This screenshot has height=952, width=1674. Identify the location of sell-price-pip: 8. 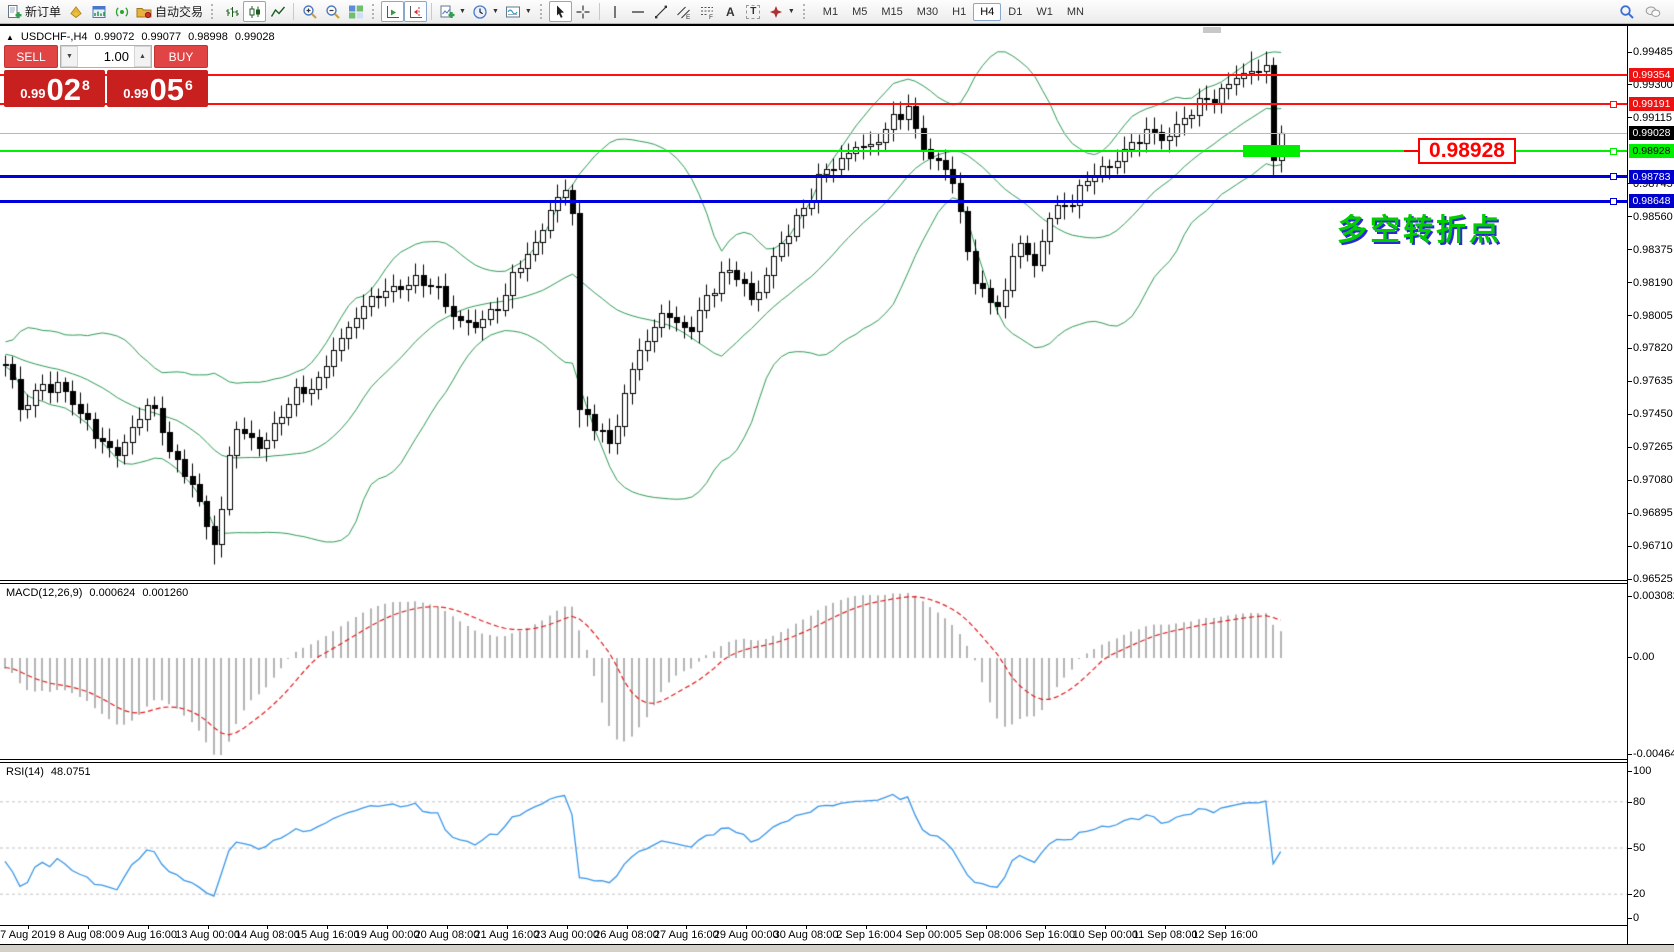
(86, 85).